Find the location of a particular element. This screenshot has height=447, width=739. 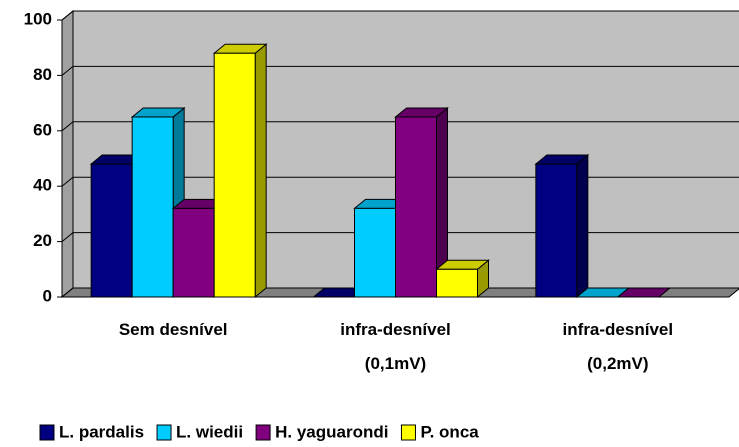

x-tick-line: Sem desnível is located at coordinates (173, 329).